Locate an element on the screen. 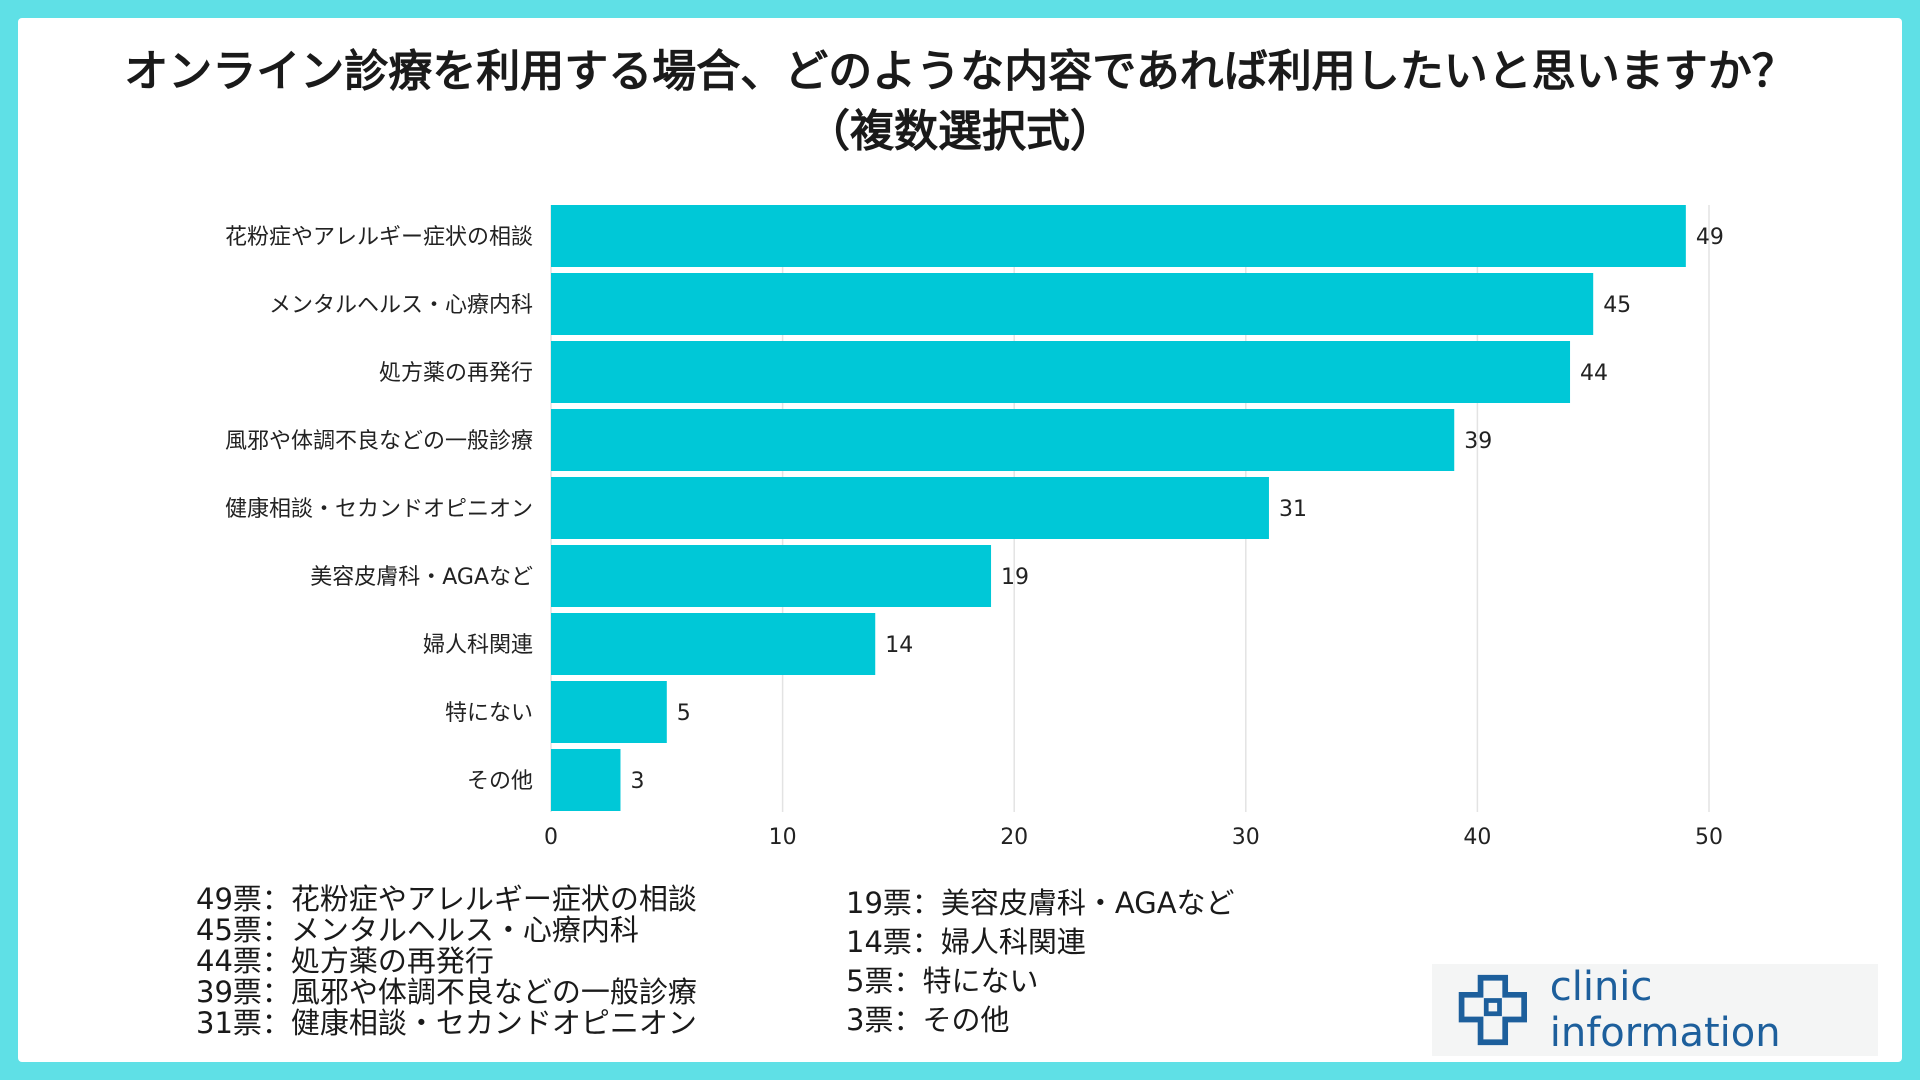 This screenshot has height=1080, width=1920. category-label: 婦人科関連 is located at coordinates (478, 645).